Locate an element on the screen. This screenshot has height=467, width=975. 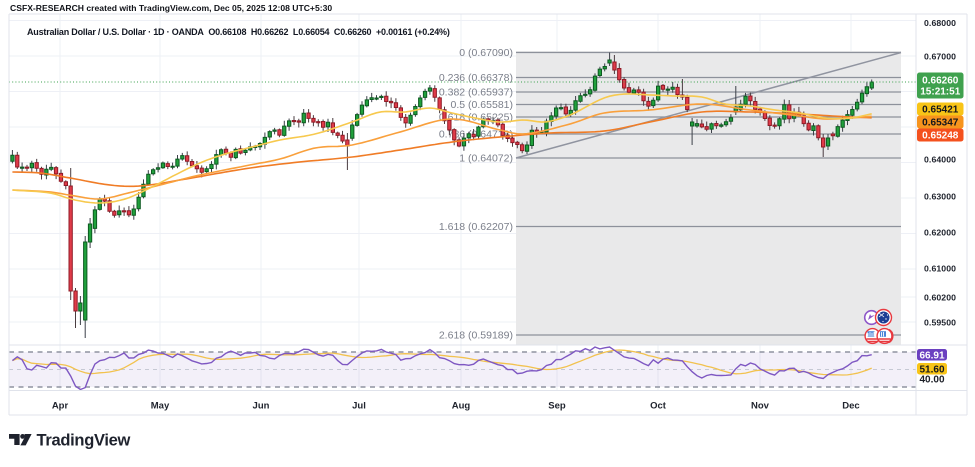
svg-text: 0.382 (0.65937) is located at coordinates (476, 93).